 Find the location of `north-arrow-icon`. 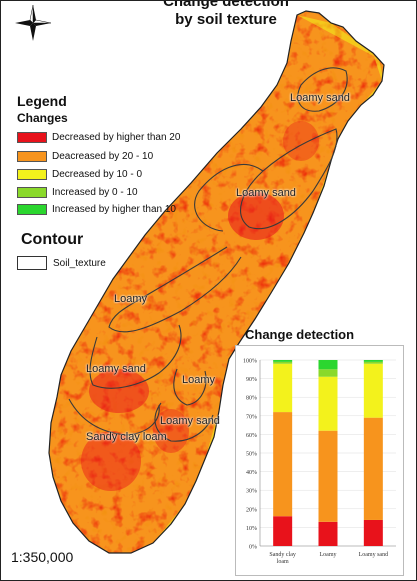

north-arrow-icon is located at coordinates (33, 22).